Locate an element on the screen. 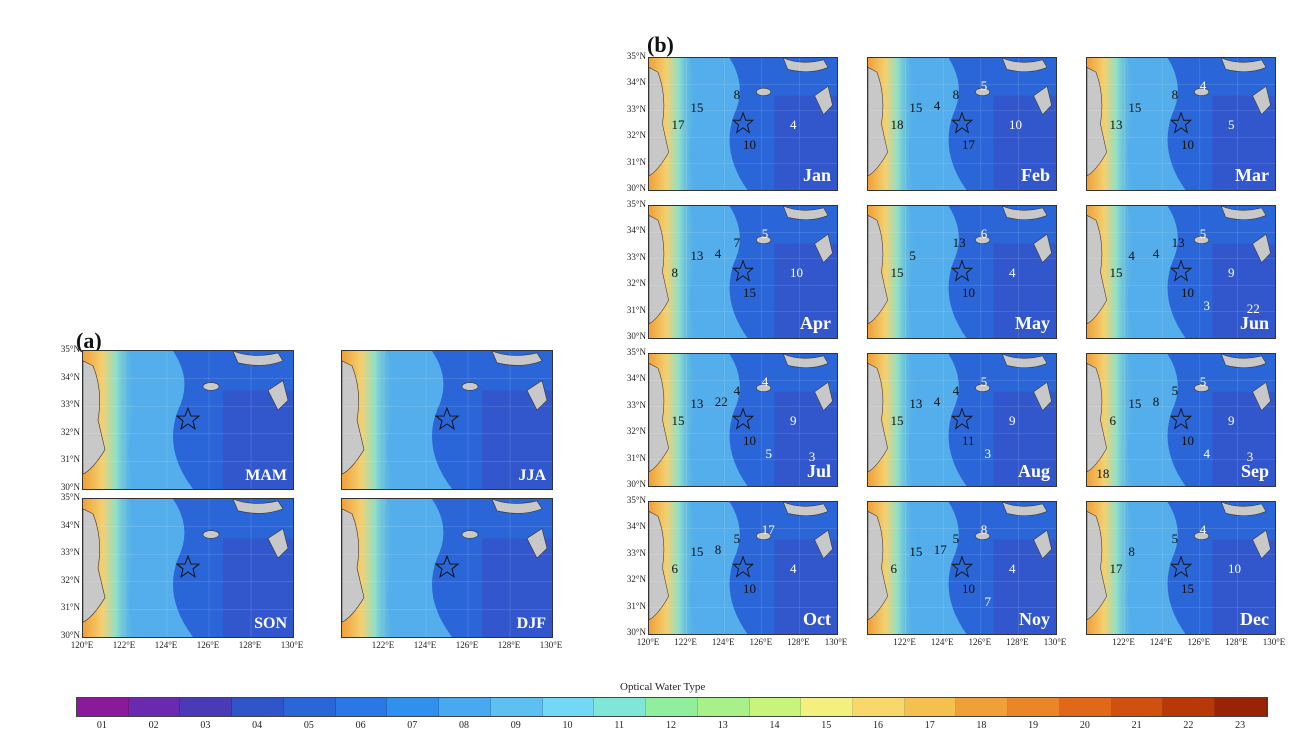 The height and width of the screenshot is (750, 1308). owt-class-number: 6 is located at coordinates (984, 233).